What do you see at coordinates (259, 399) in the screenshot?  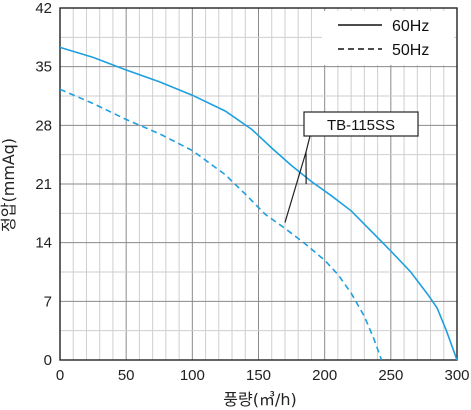 I see `x-axis-label: 풍량(㎥/h)` at bounding box center [259, 399].